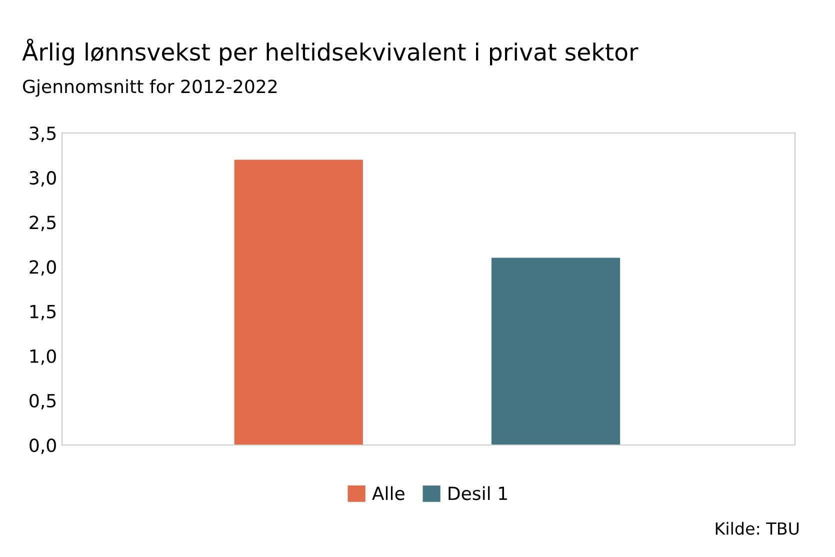 The image size is (835, 557). I want to click on y-tick-label: 1,5, so click(43, 312).